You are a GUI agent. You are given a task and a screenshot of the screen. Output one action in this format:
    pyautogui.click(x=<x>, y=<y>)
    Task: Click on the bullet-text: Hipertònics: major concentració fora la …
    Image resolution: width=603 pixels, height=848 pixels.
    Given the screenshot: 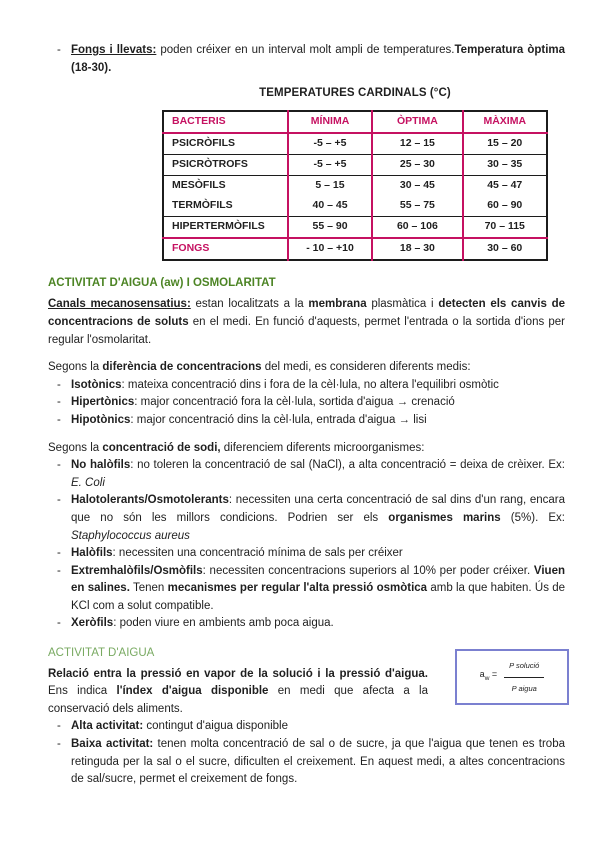 What is the action you would take?
    pyautogui.click(x=263, y=402)
    